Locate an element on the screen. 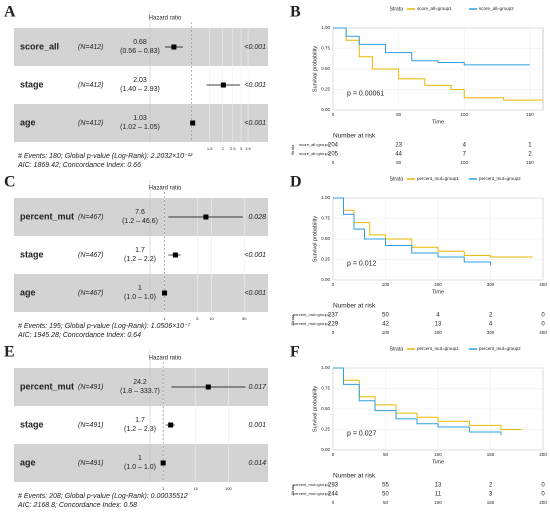  x-tick-label: 200 is located at coordinates (438, 284).